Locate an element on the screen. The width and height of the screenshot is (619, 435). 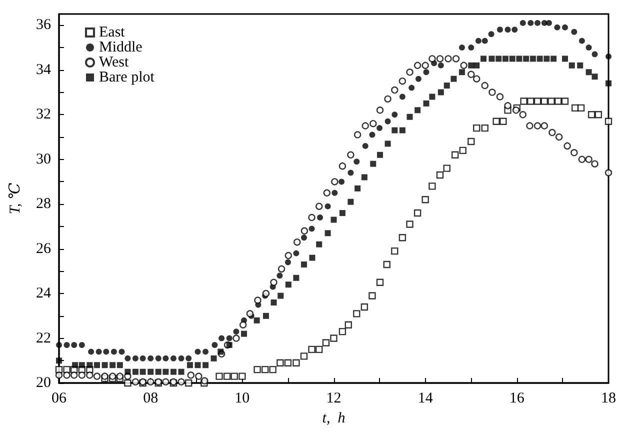
legend-label: Bare plot is located at coordinates (127, 78).